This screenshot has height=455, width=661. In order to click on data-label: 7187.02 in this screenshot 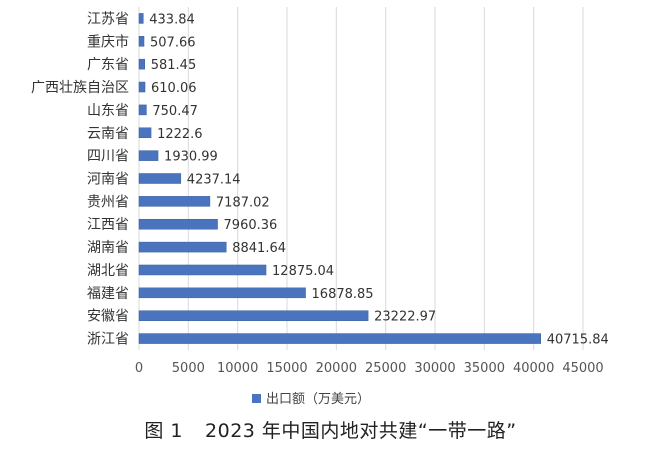, I will do `click(243, 202)`.